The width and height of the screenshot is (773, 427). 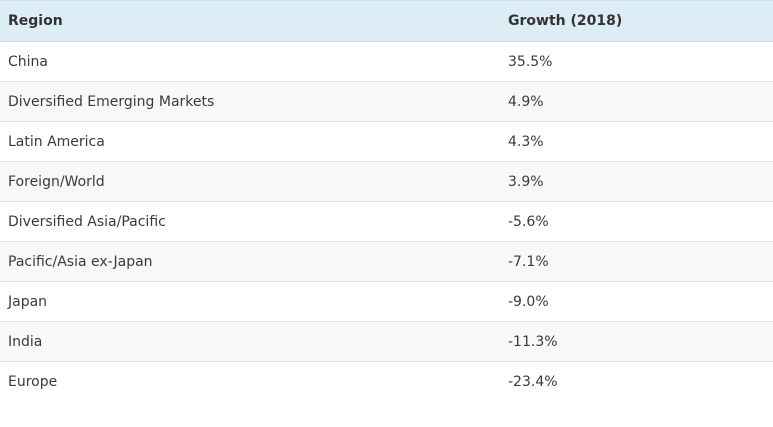 I want to click on region-cell: Diversified Asia/Pacific, so click(x=87, y=221).